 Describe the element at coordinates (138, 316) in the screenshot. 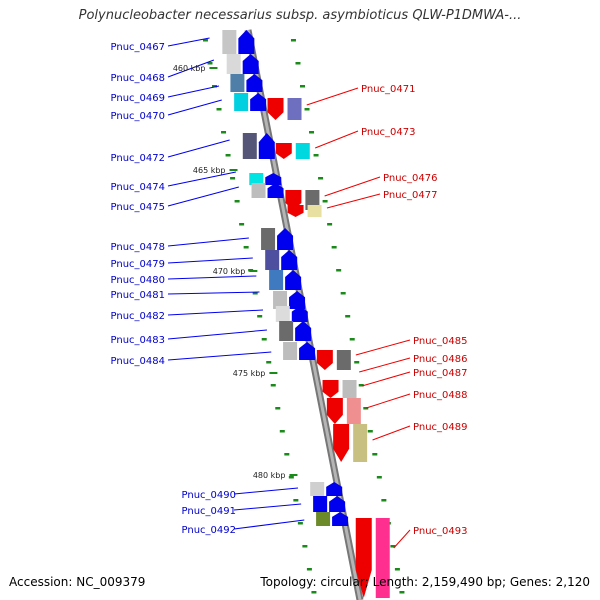

I see `gene-label: Pnuc_0482` at that location.